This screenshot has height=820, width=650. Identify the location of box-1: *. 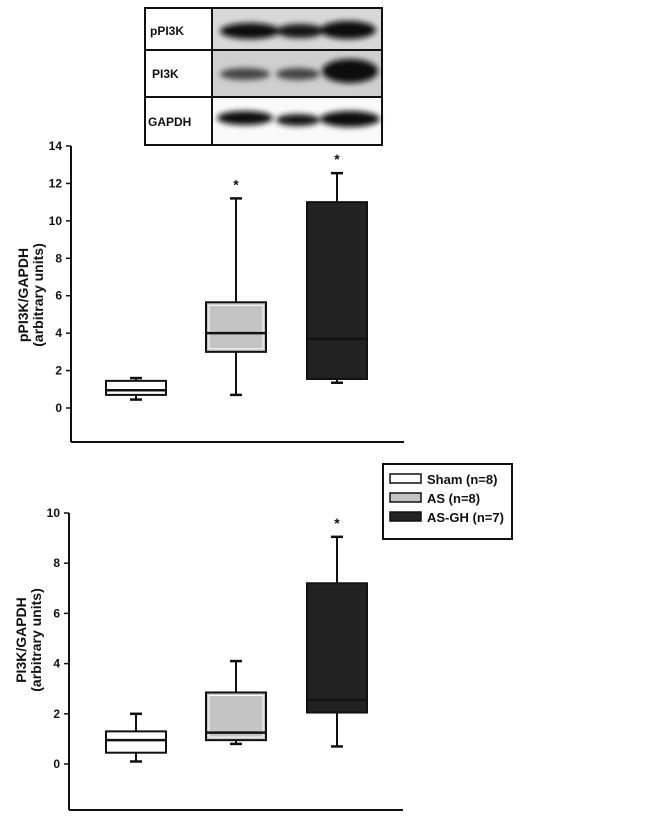
(236, 286).